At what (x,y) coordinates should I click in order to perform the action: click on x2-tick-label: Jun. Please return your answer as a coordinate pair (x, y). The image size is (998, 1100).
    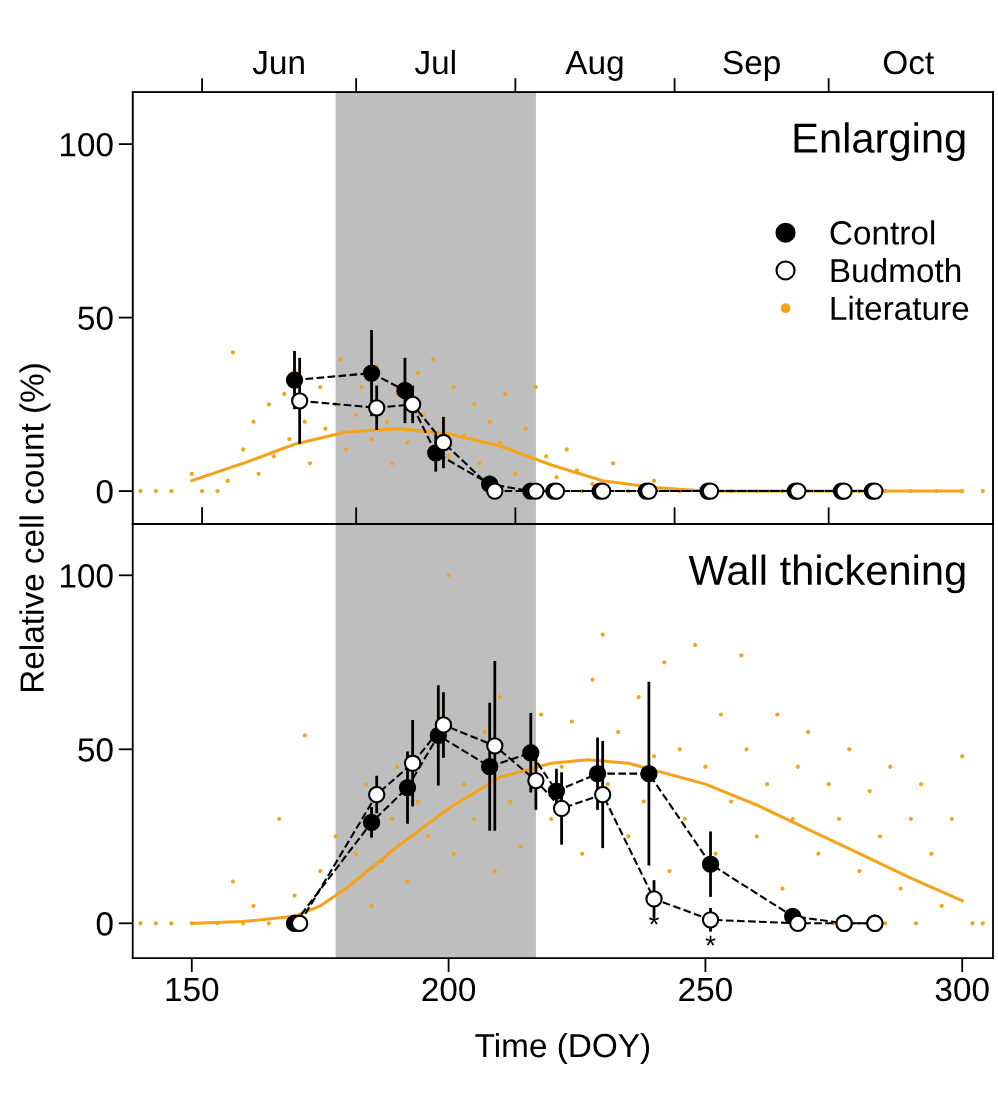
    Looking at the image, I should click on (278, 63).